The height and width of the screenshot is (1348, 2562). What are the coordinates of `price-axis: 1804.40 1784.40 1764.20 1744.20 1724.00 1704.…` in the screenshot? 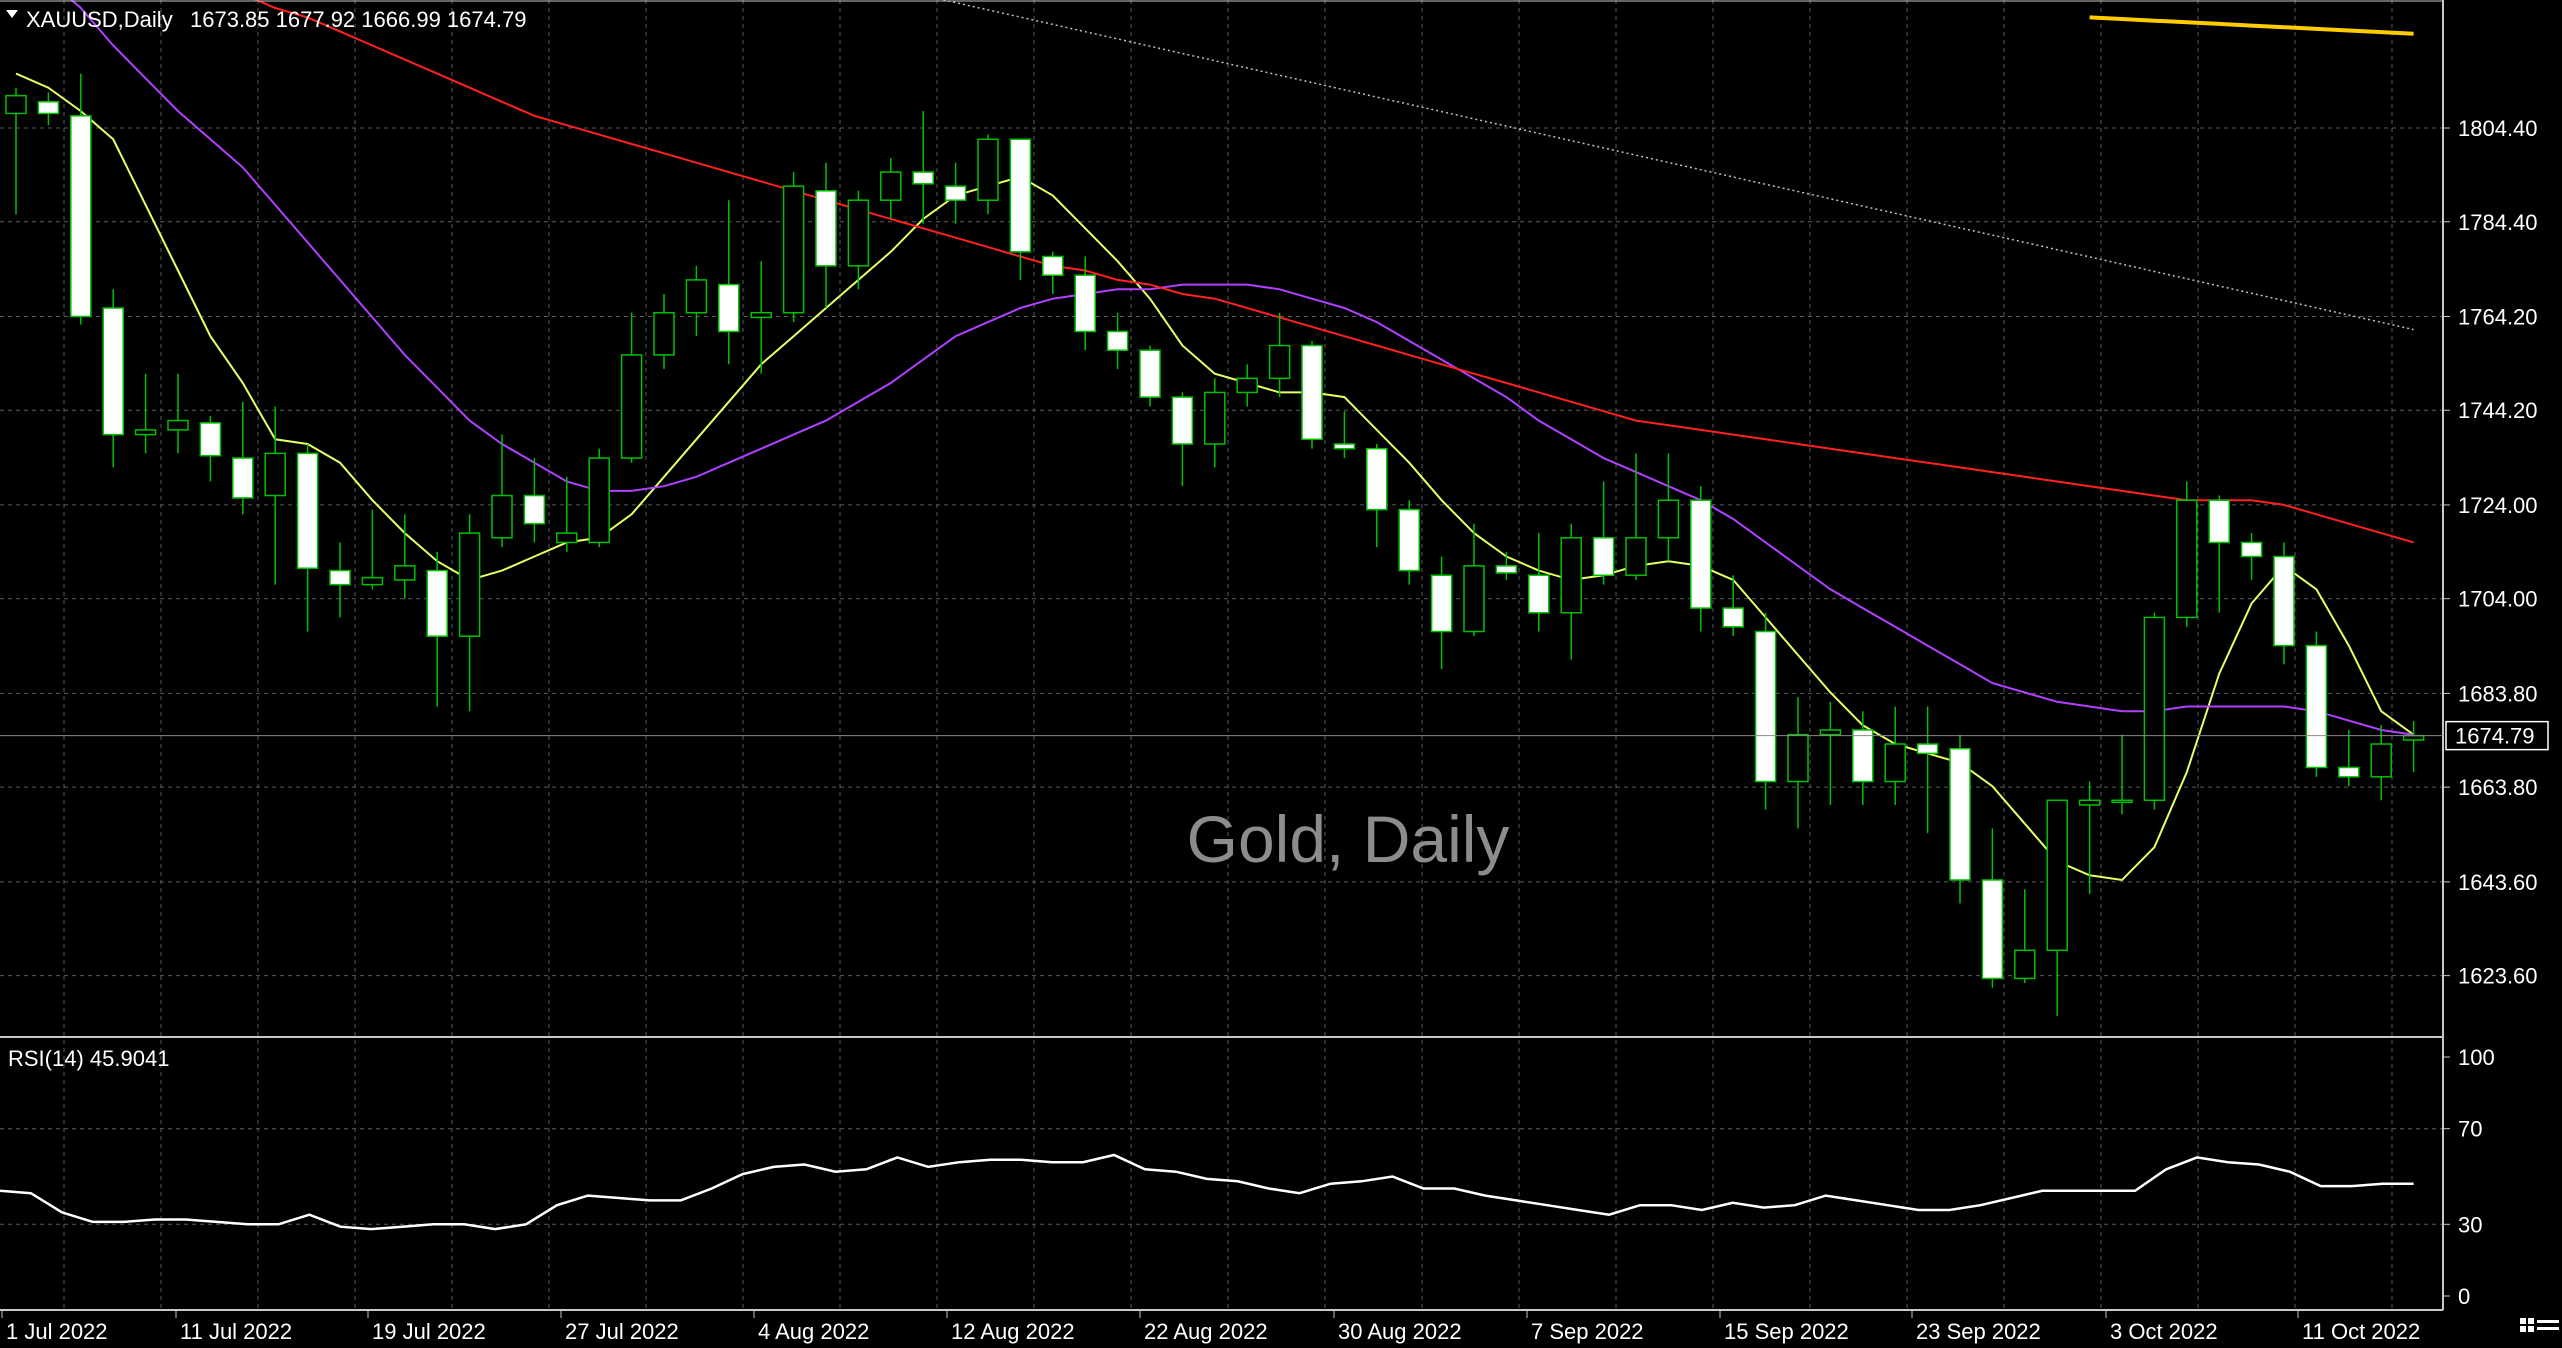 It's located at (2490, 552).